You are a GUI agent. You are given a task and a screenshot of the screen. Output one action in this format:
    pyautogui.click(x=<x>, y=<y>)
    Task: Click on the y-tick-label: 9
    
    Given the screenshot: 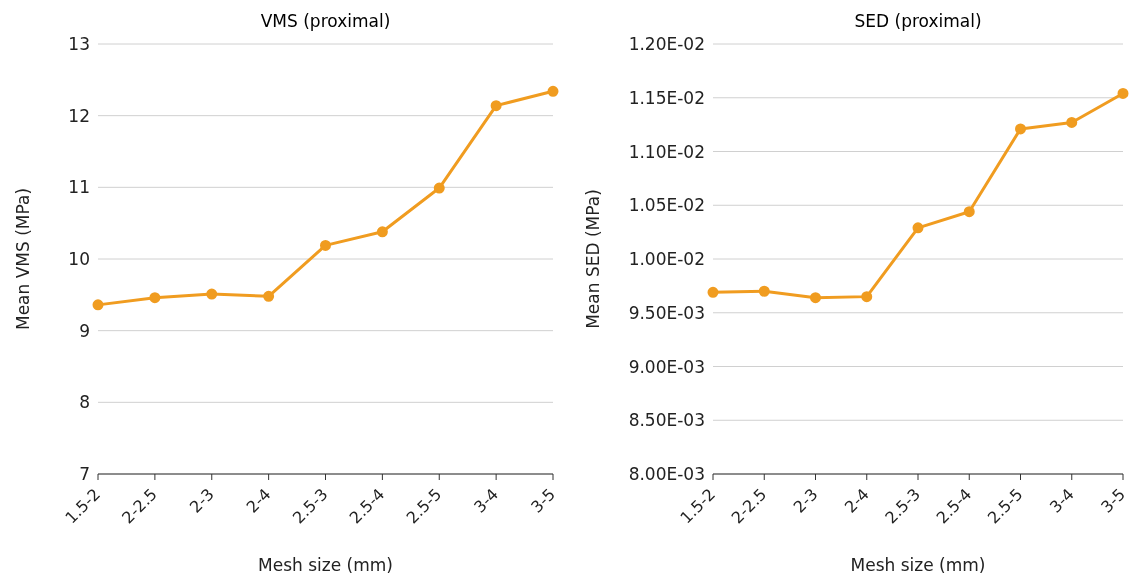 What is the action you would take?
    pyautogui.click(x=84, y=330)
    